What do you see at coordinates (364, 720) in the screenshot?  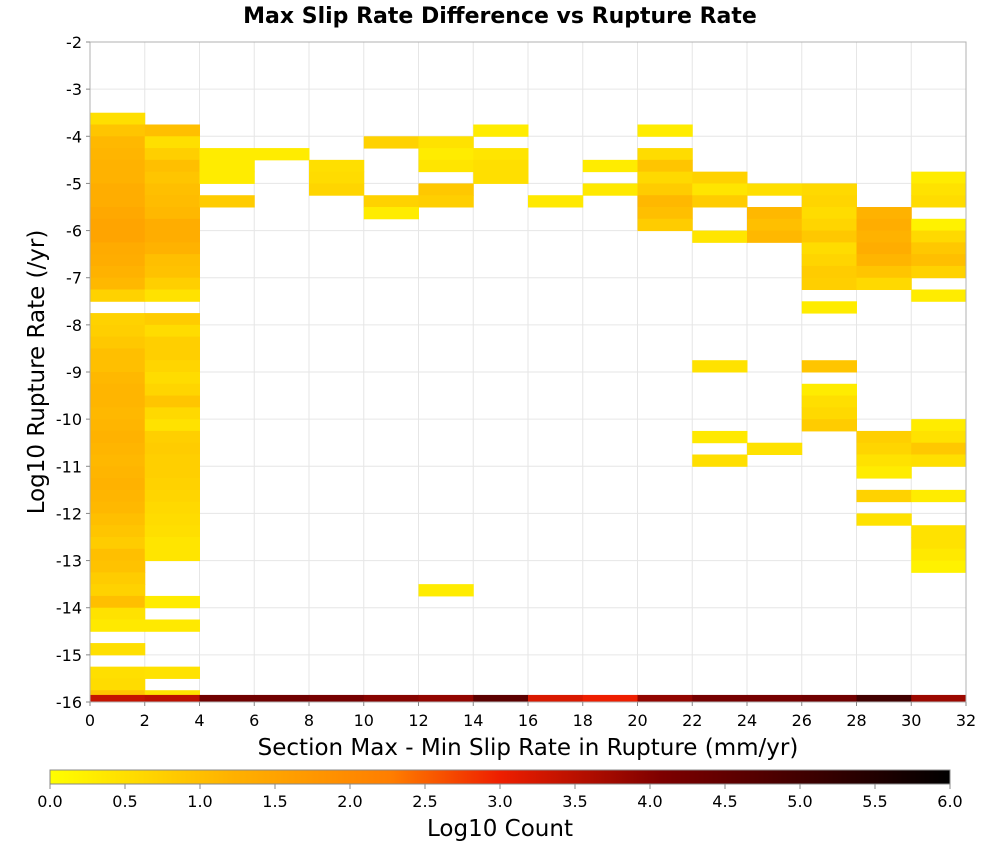 I see `x-tick-label: 10` at bounding box center [364, 720].